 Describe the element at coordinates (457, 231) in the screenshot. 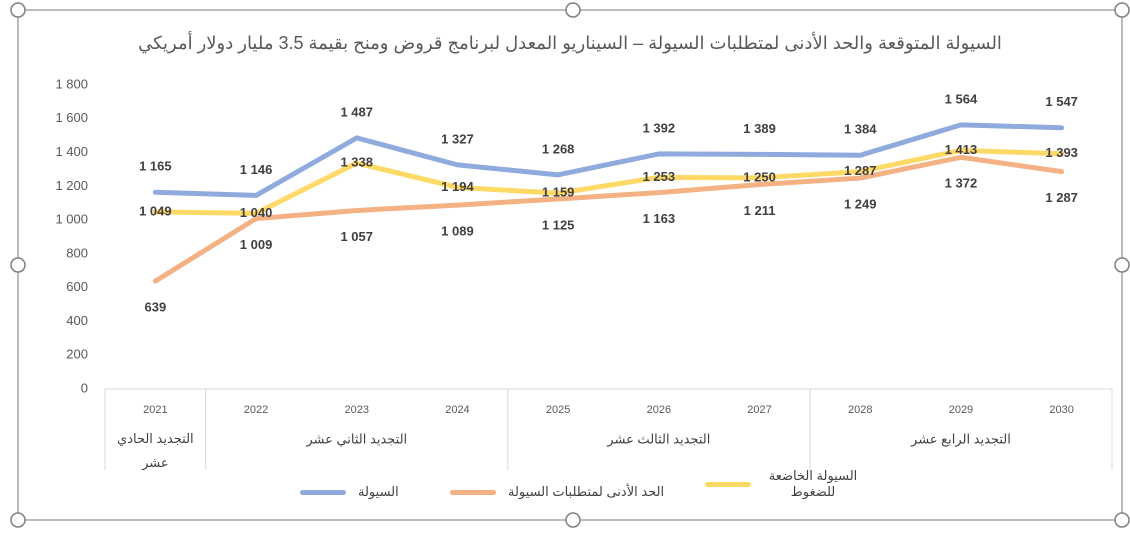

I see `data-label: 1 089` at that location.